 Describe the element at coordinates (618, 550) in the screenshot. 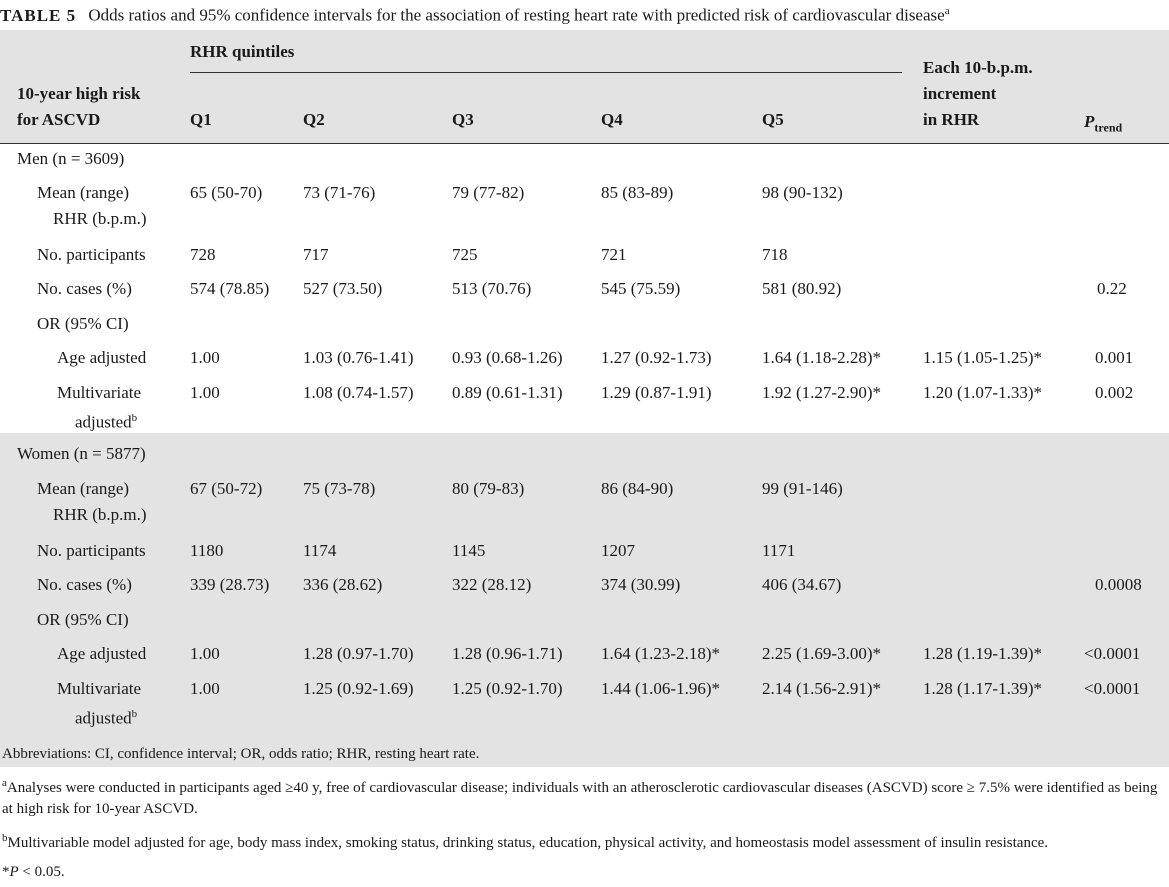

I see `women-participants-q4: 1207` at that location.